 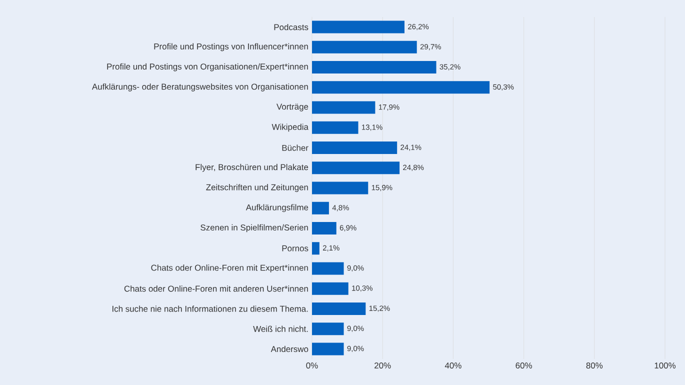 I want to click on x-tick-label: 40%, so click(x=453, y=365).